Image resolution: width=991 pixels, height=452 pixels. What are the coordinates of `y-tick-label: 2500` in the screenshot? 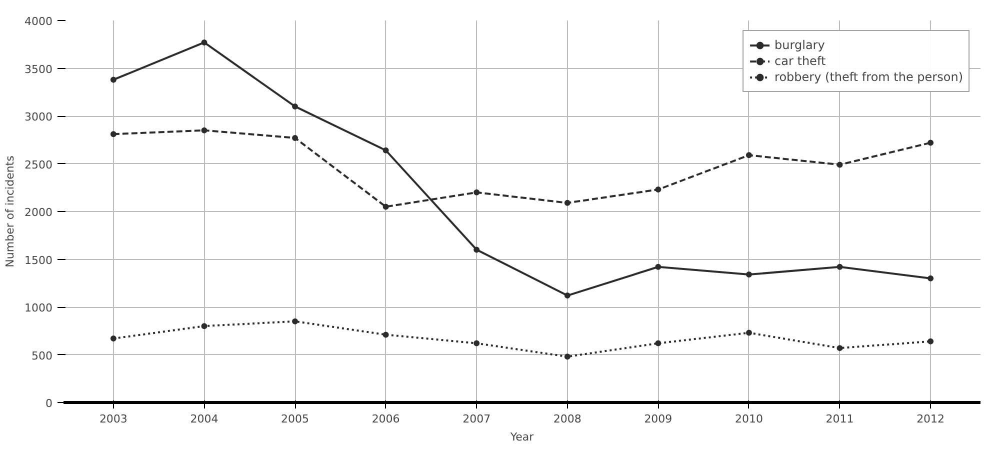 It's located at (38, 165).